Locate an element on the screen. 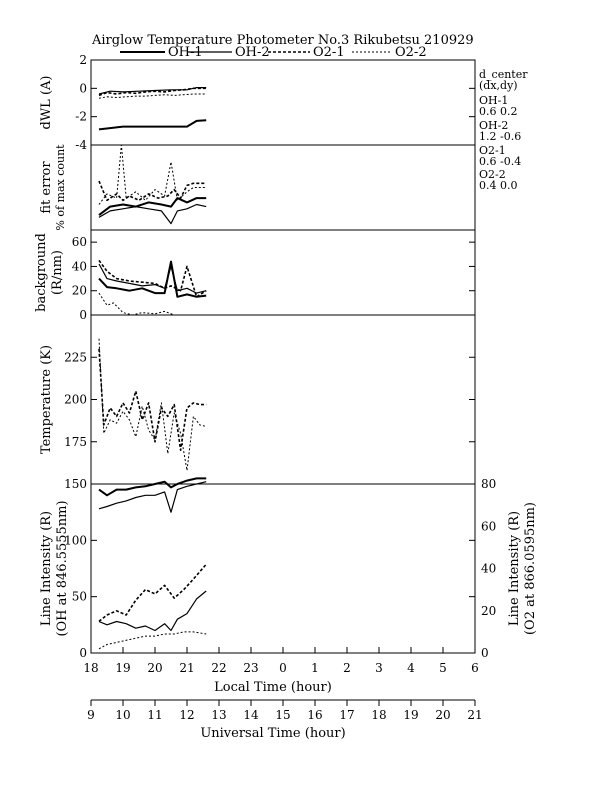 Image resolution: width=612 pixels, height=792 pixels. x-tick-label-local: 1 is located at coordinates (315, 668).